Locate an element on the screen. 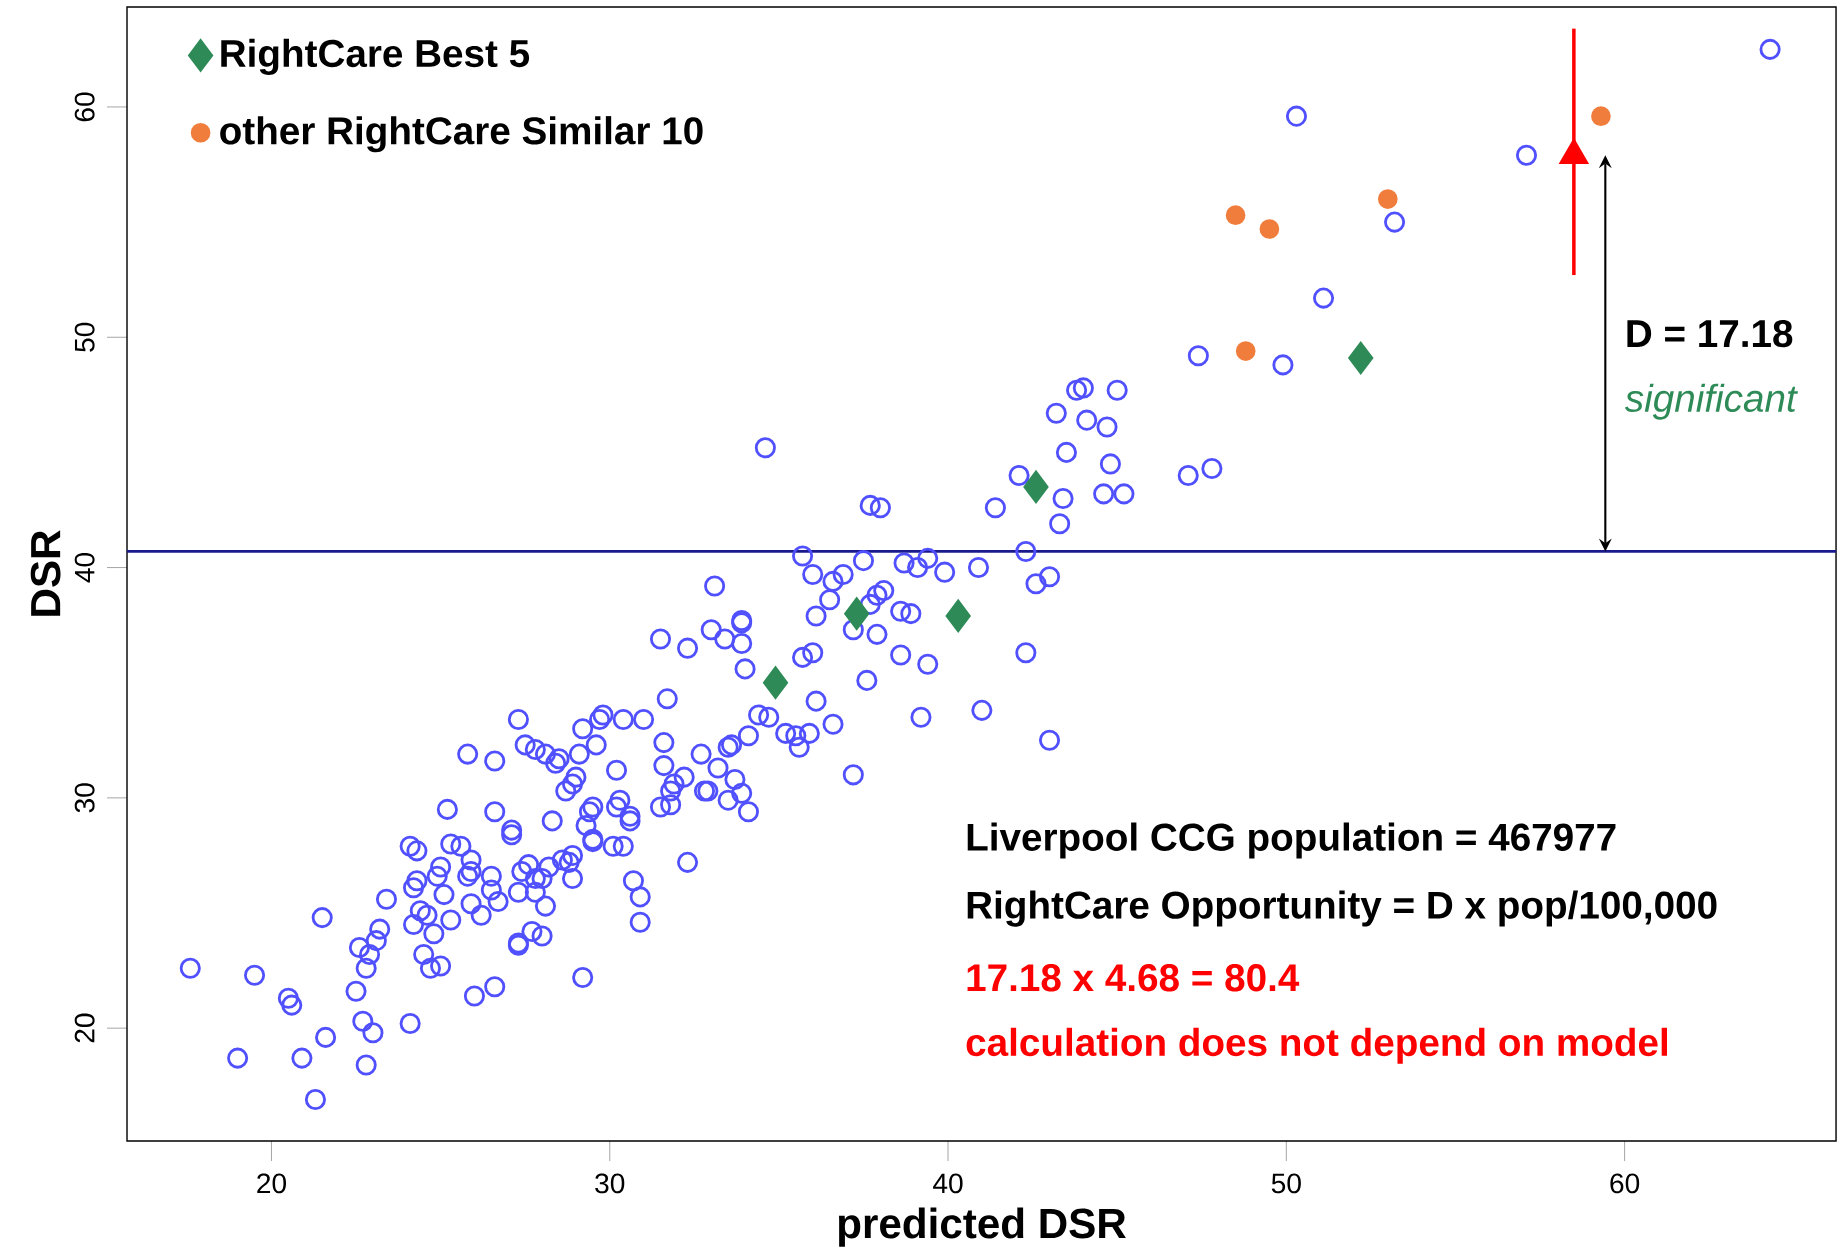  y-tick-label: 50 is located at coordinates (84, 337).